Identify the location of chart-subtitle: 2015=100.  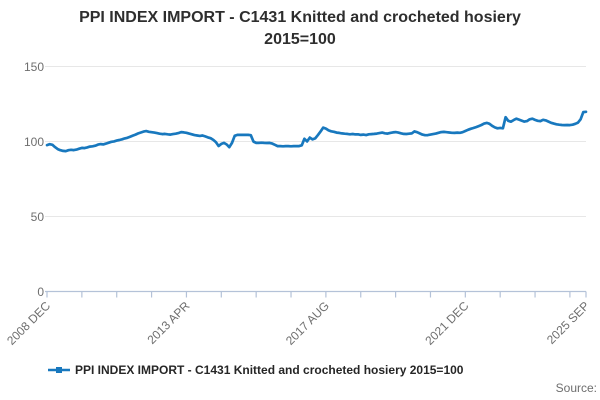
(300, 39).